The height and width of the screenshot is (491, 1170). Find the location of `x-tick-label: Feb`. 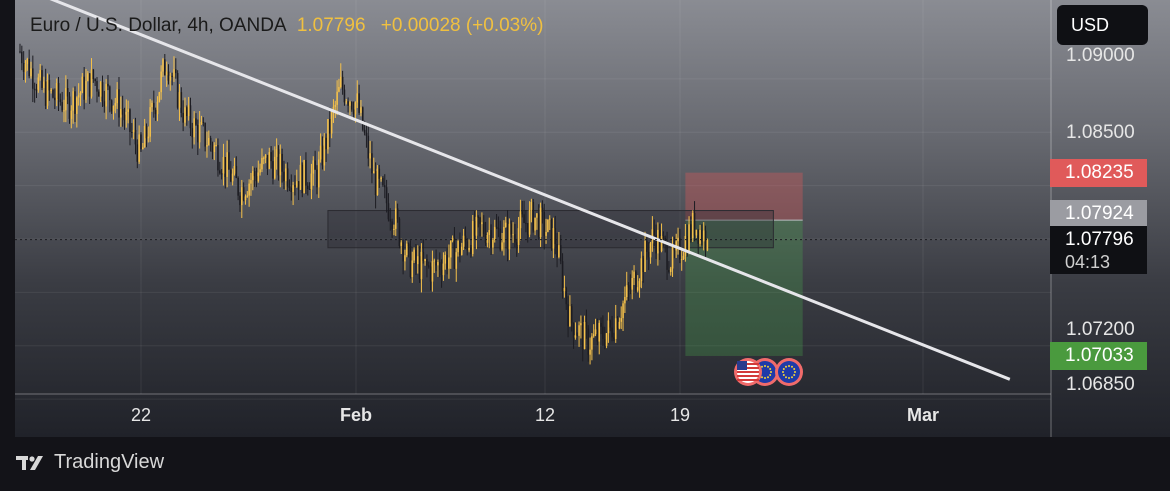

x-tick-label: Feb is located at coordinates (356, 415).